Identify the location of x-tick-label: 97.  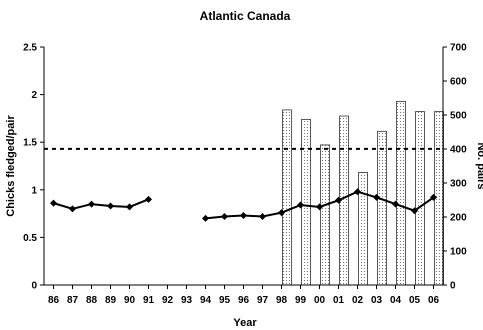
(263, 300).